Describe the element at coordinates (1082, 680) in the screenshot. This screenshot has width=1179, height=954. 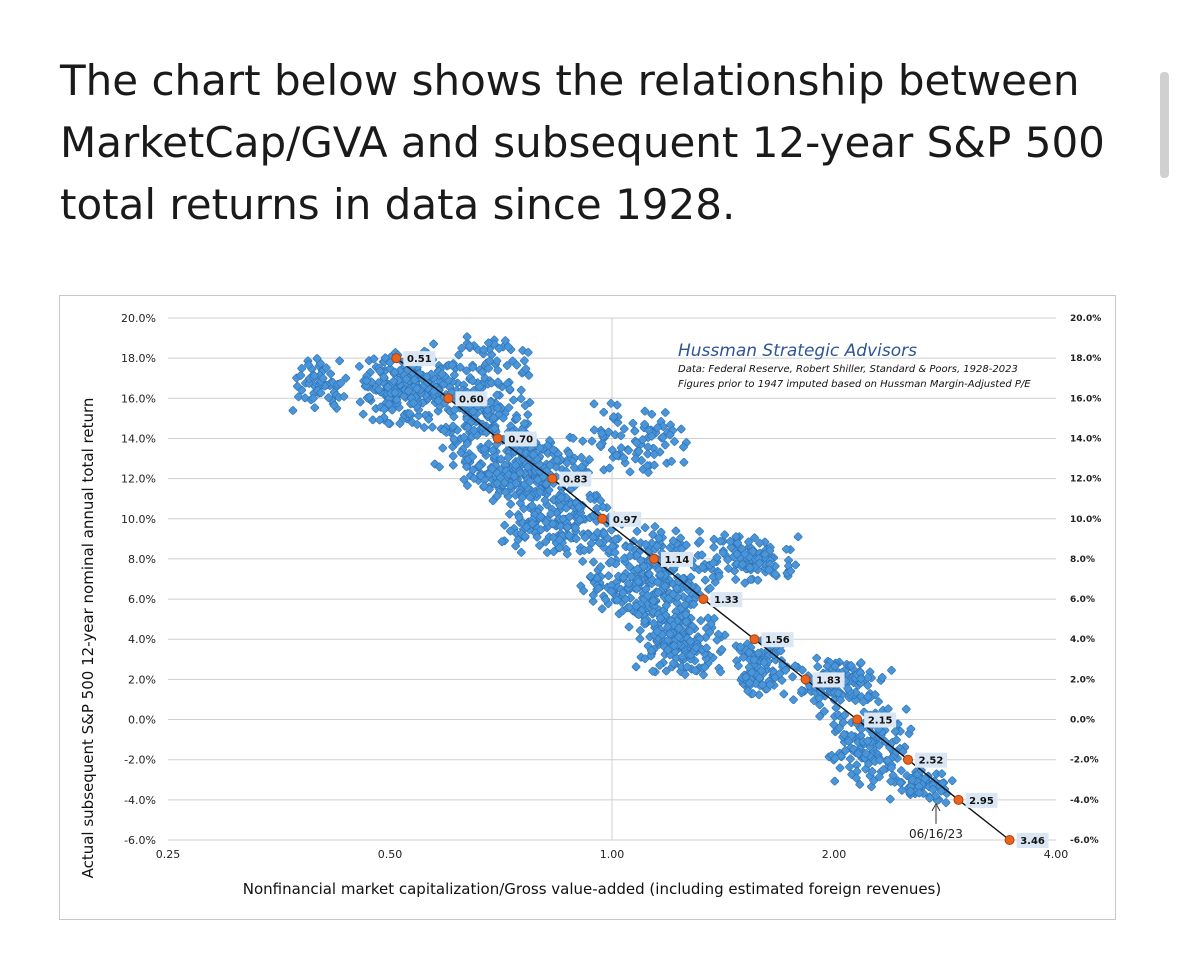
I see `y-tick-label-right: 2.0%` at that location.